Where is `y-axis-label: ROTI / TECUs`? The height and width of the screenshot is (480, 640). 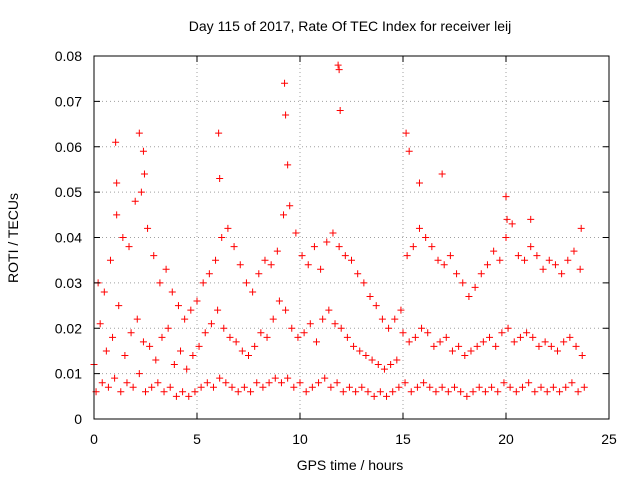
y-axis-label: ROTI / TECUs is located at coordinates (13, 238).